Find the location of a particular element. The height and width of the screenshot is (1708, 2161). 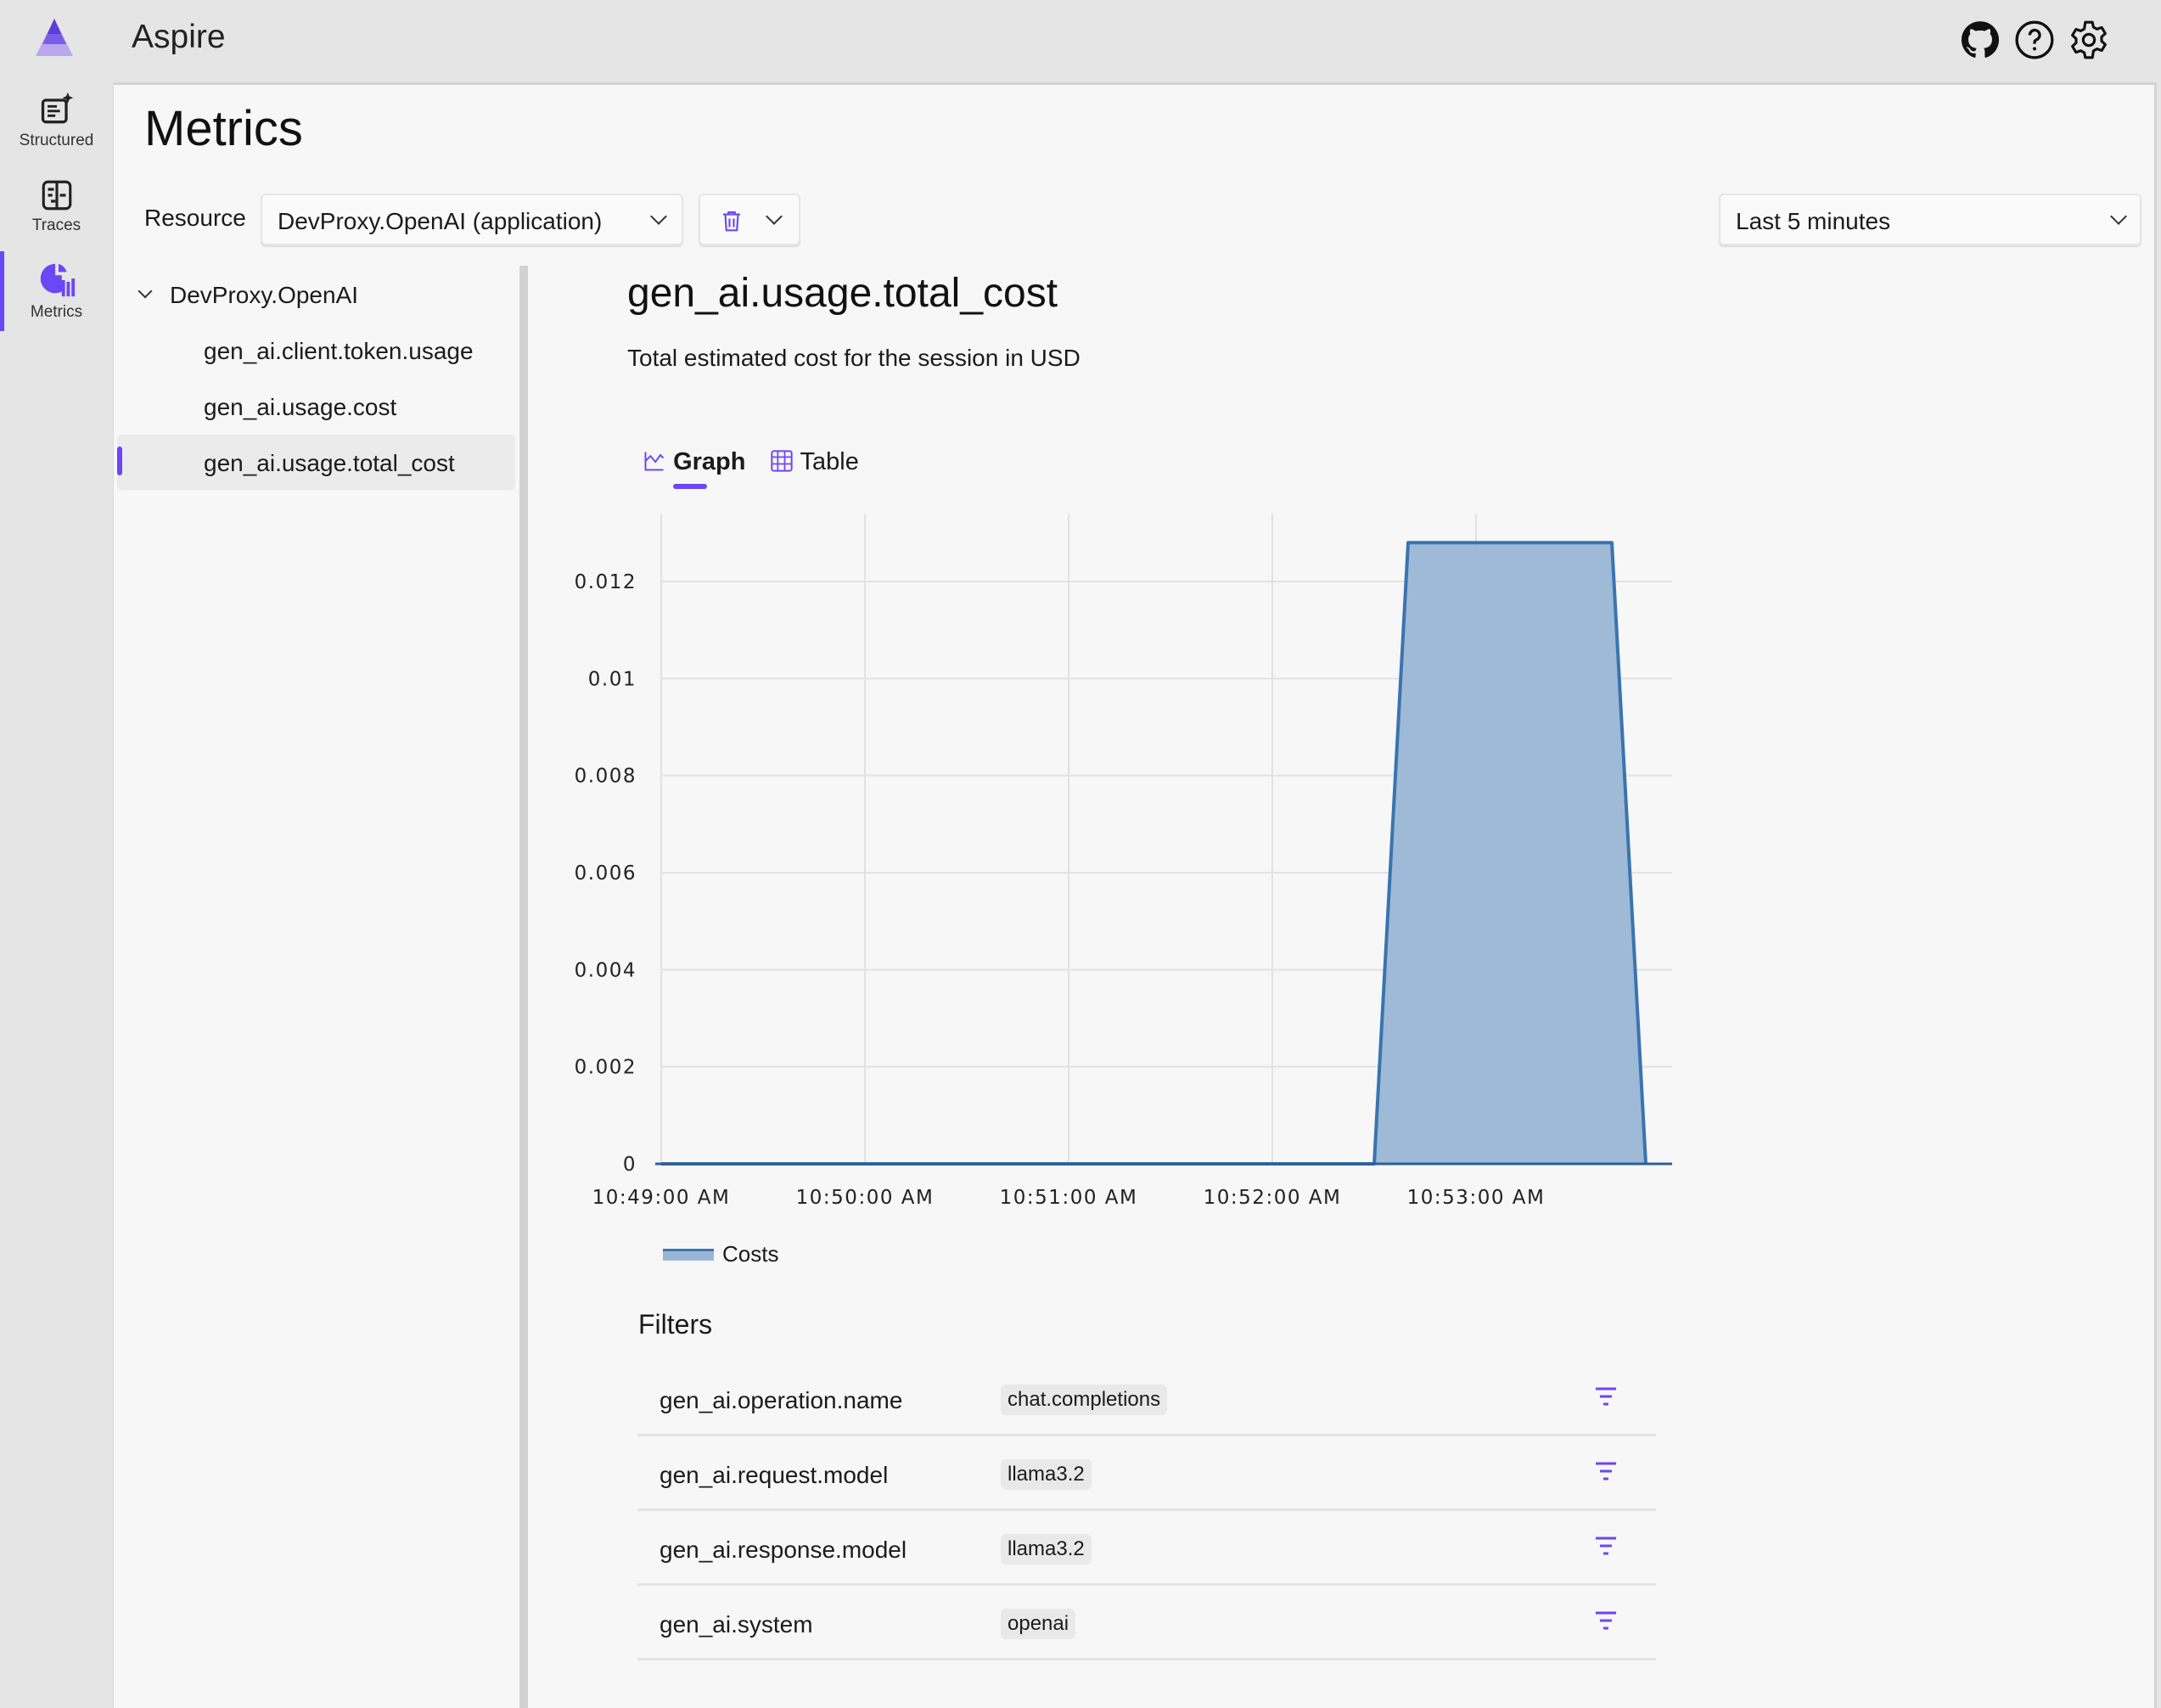

tree-root: DevProxy.OpenAI is located at coordinates (264, 295).